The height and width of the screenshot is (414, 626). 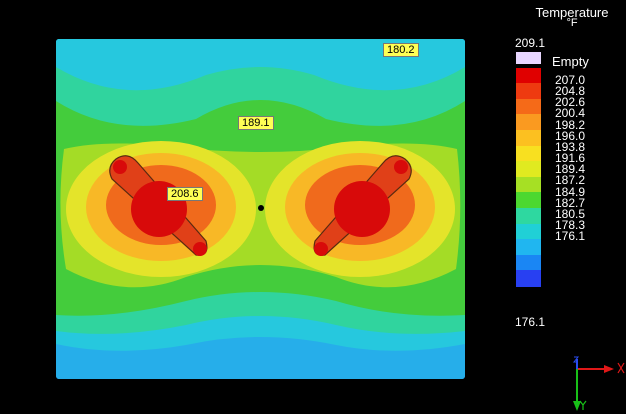 What do you see at coordinates (528, 58) in the screenshot?
I see `legend-swatch-empty` at bounding box center [528, 58].